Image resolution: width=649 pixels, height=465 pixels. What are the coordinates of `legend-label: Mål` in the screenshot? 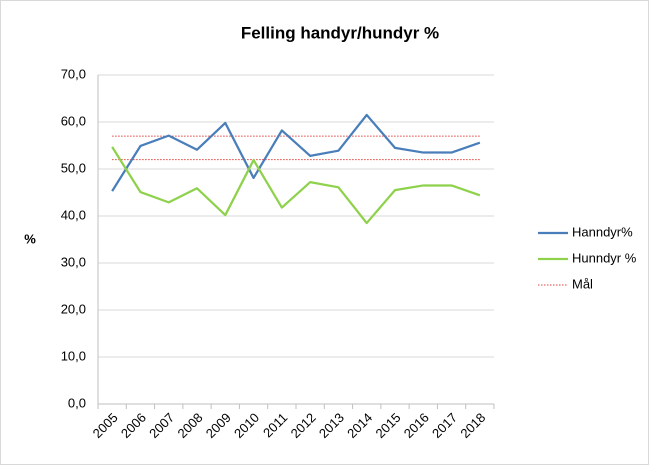 It's located at (582, 283).